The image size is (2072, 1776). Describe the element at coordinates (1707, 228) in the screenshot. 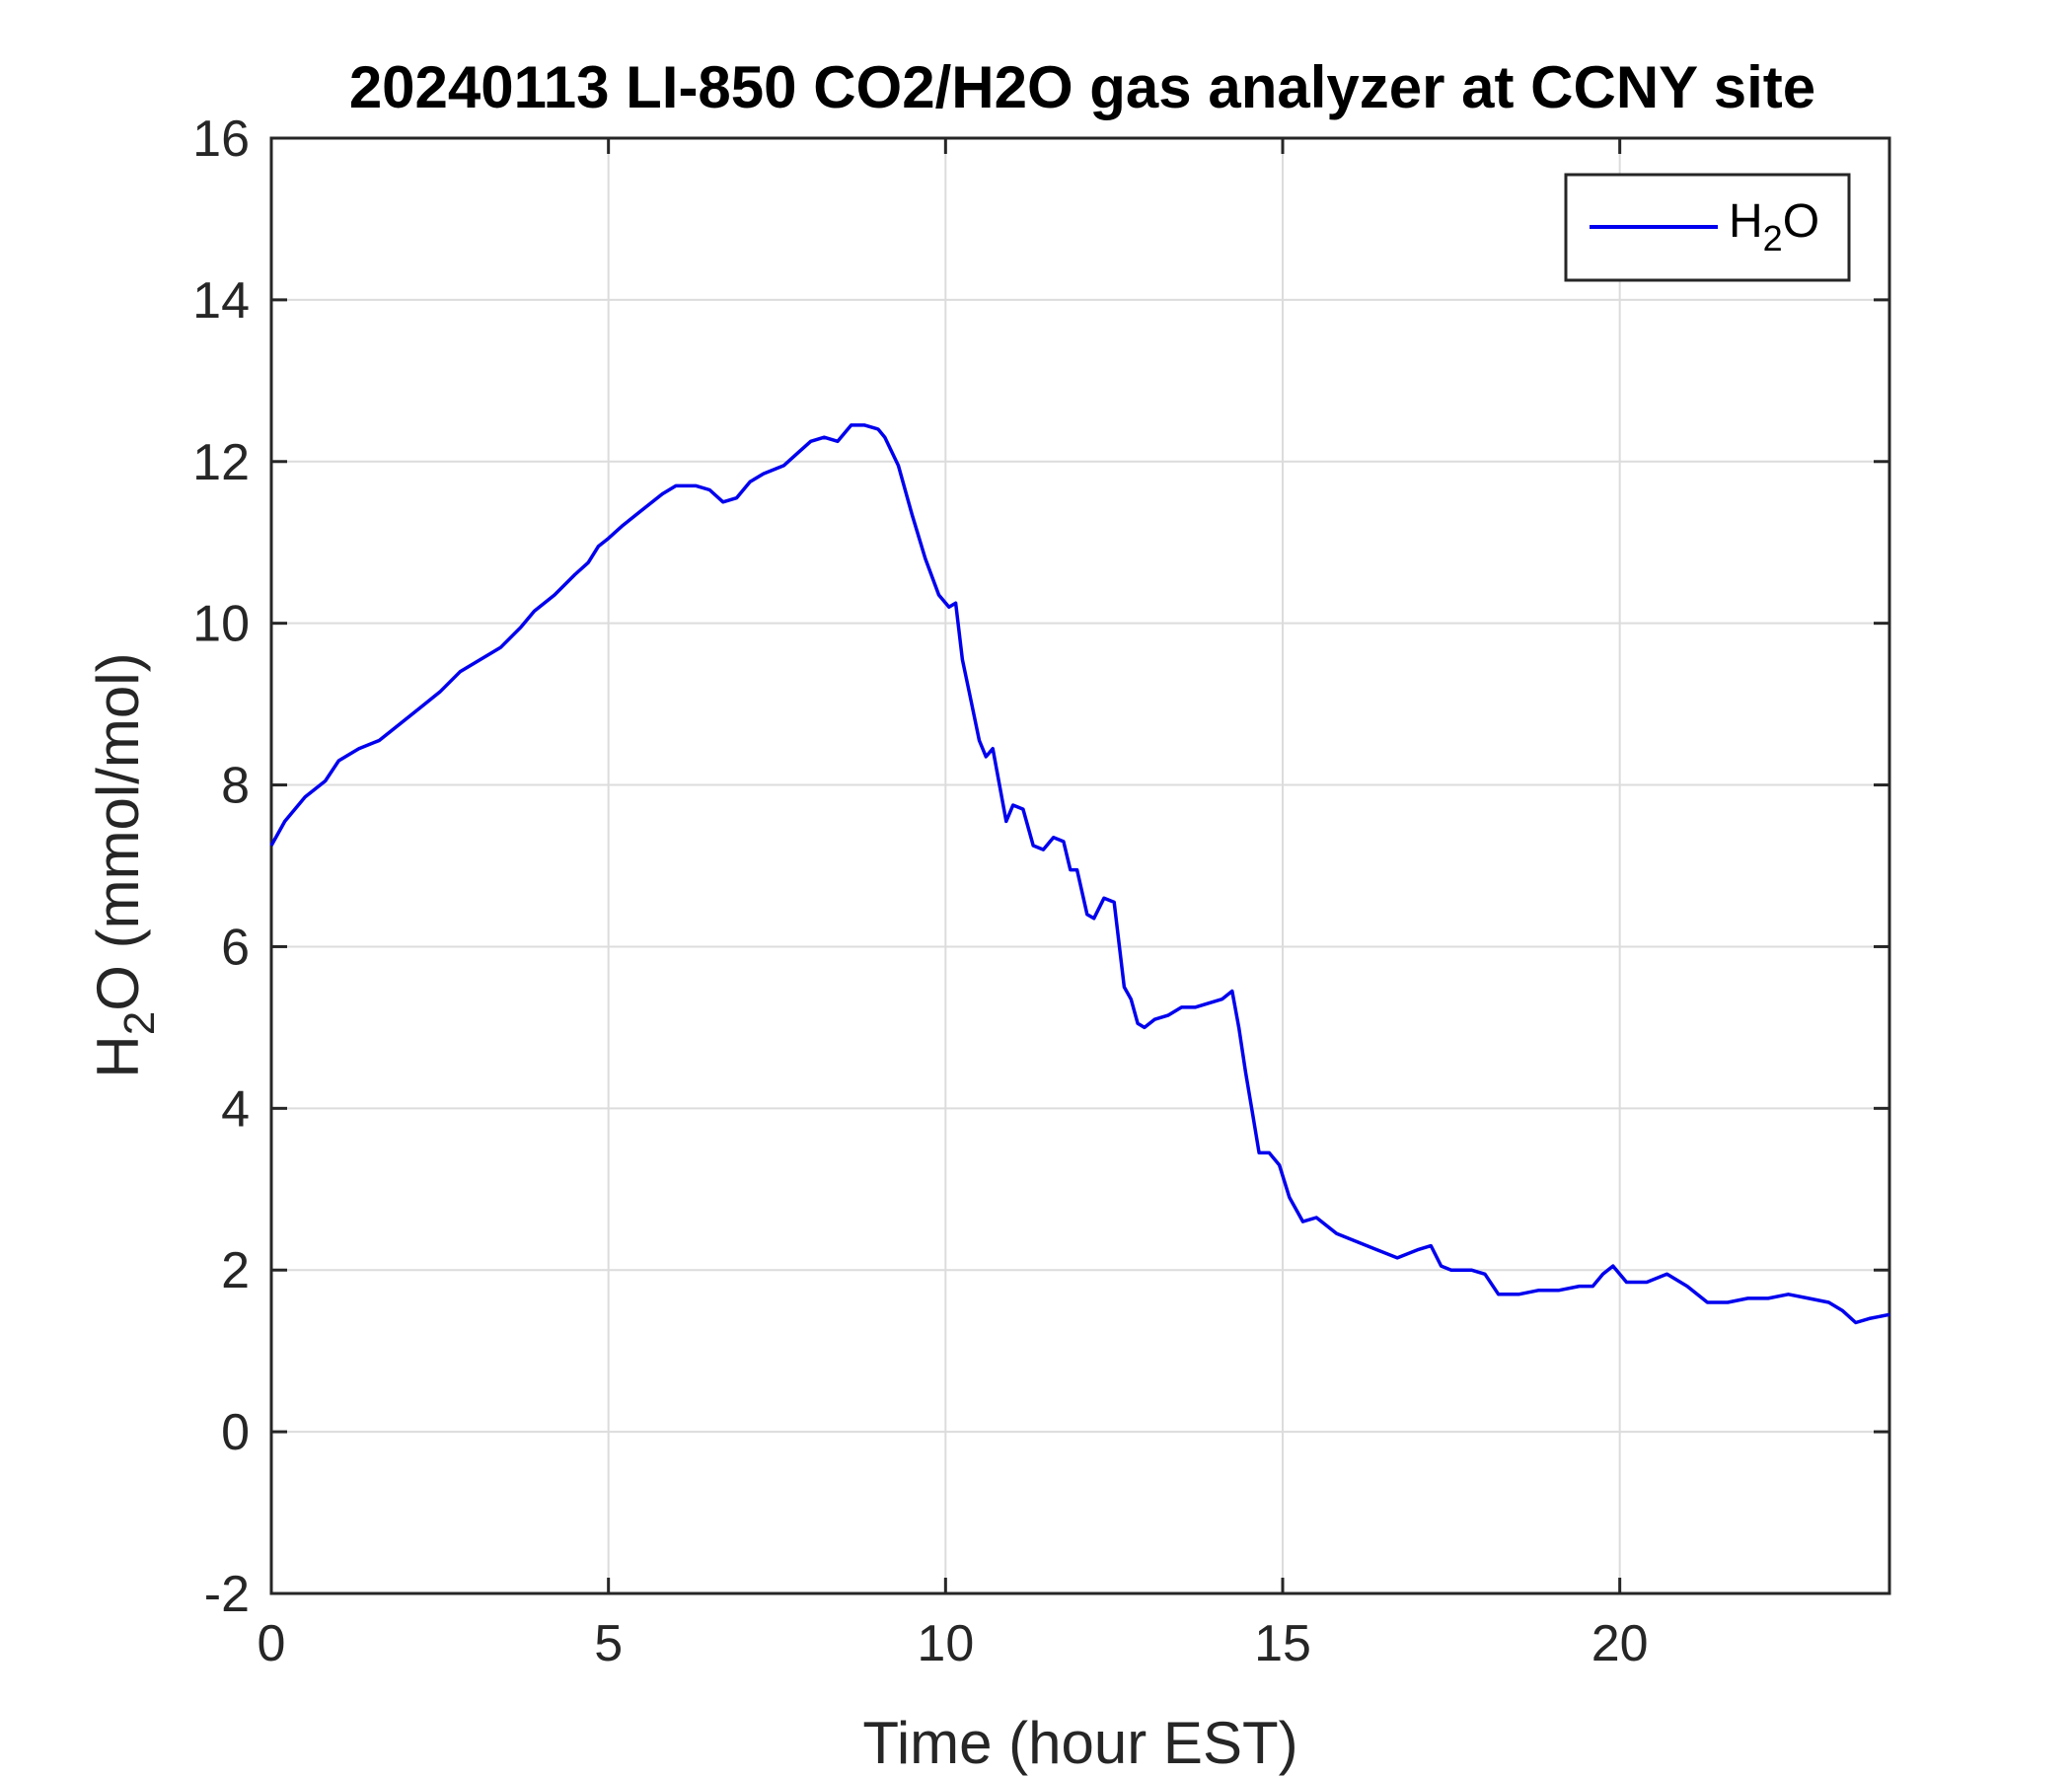

I see `legend: H2O` at that location.